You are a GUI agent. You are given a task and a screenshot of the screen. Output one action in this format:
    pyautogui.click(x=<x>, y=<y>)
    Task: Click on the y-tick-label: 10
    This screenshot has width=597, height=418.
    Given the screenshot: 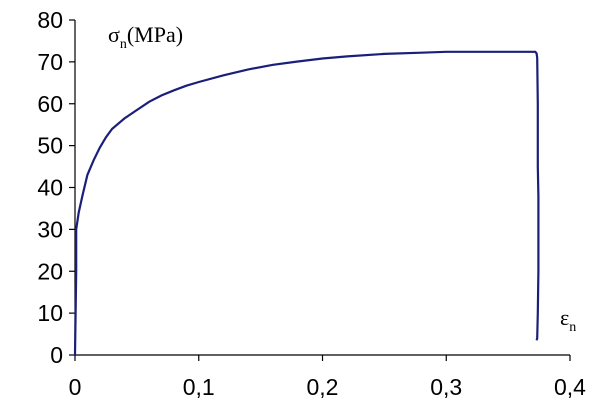 What is the action you would take?
    pyautogui.click(x=50, y=313)
    